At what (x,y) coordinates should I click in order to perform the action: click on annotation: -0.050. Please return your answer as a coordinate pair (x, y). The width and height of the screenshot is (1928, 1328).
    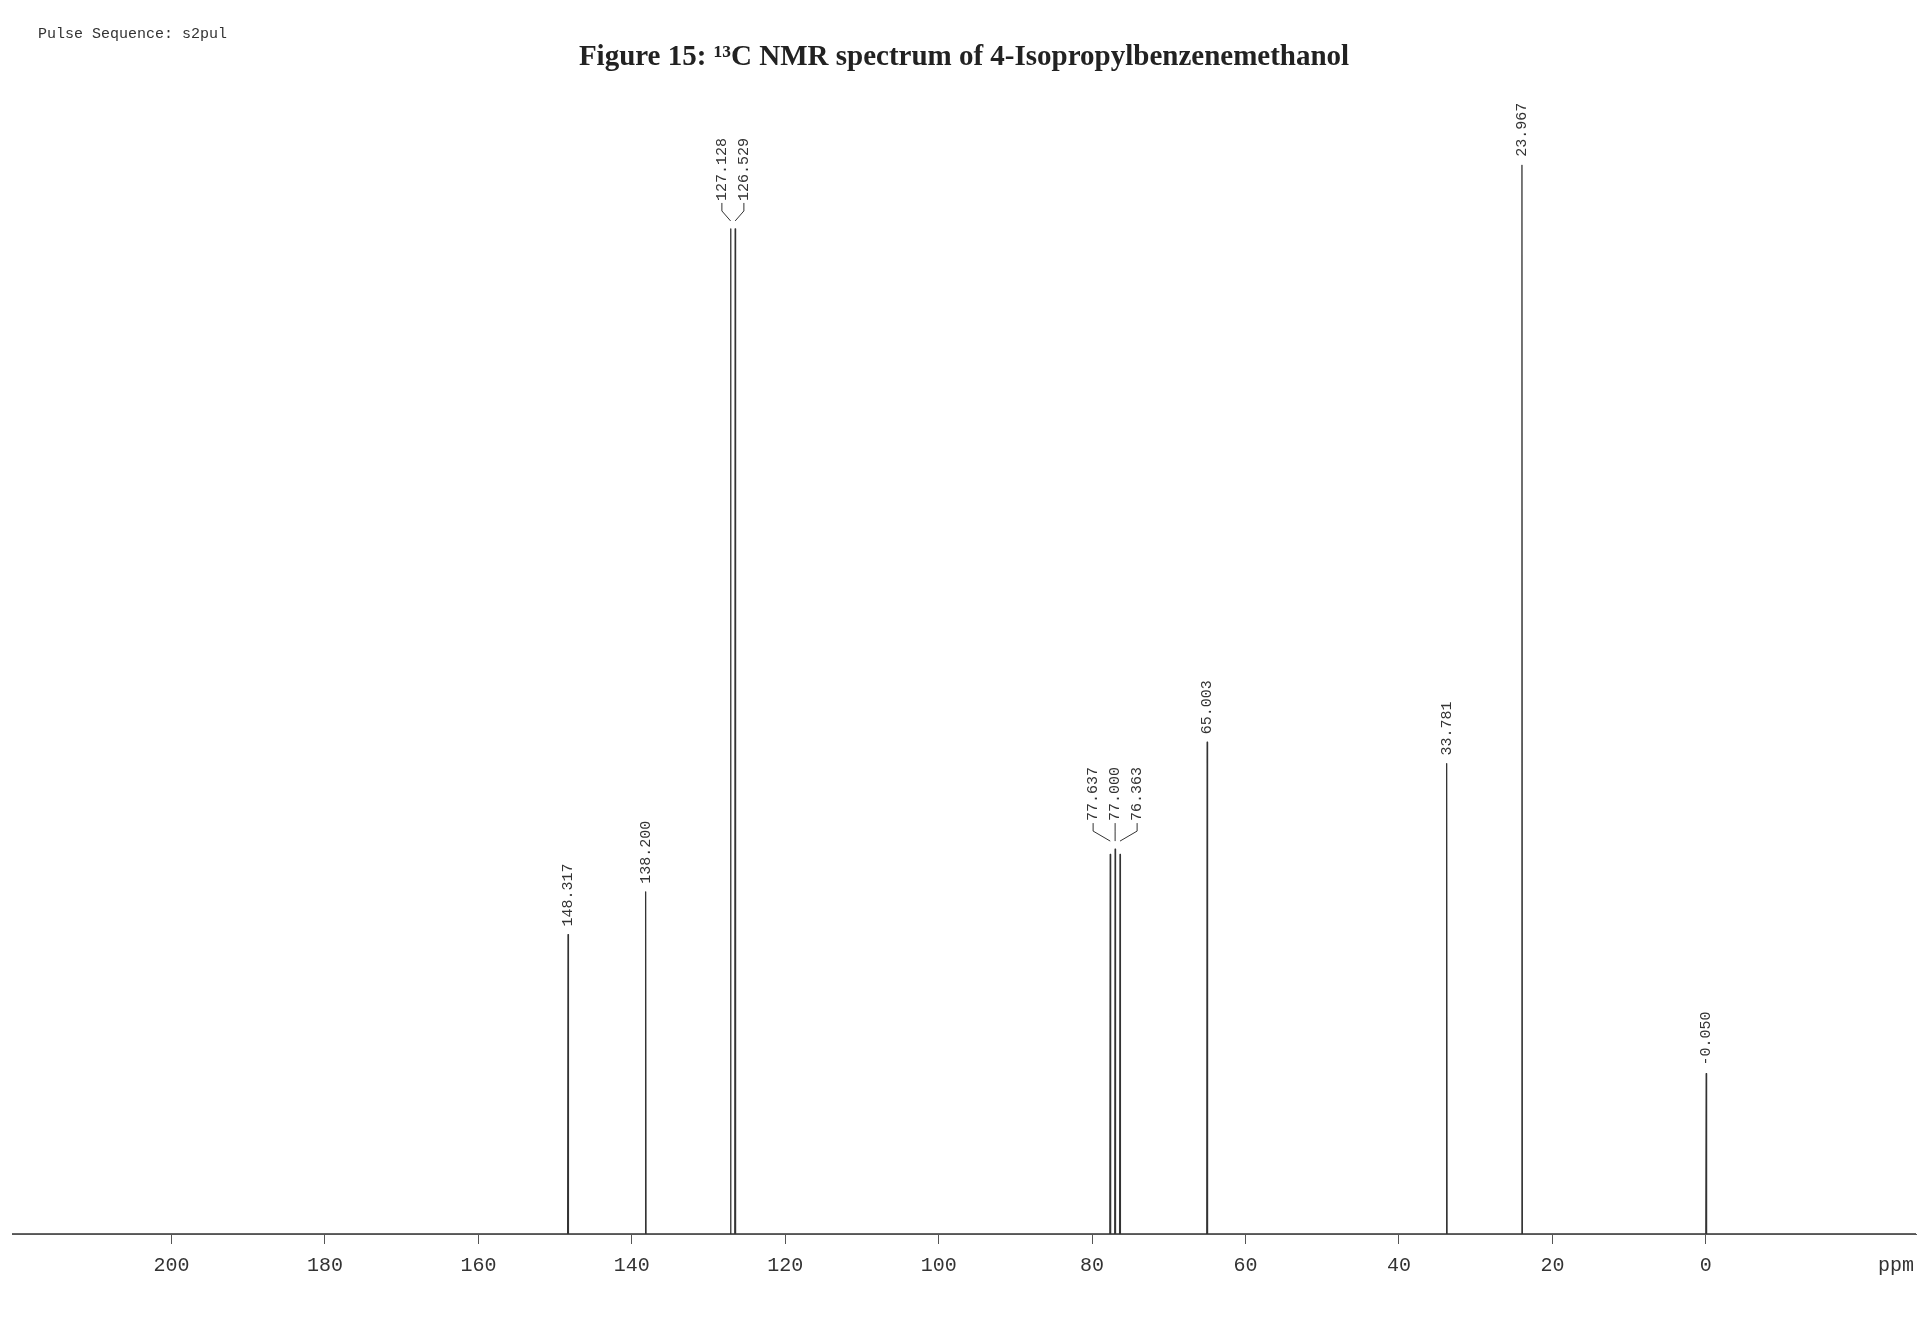
    Looking at the image, I should click on (1707, 1038).